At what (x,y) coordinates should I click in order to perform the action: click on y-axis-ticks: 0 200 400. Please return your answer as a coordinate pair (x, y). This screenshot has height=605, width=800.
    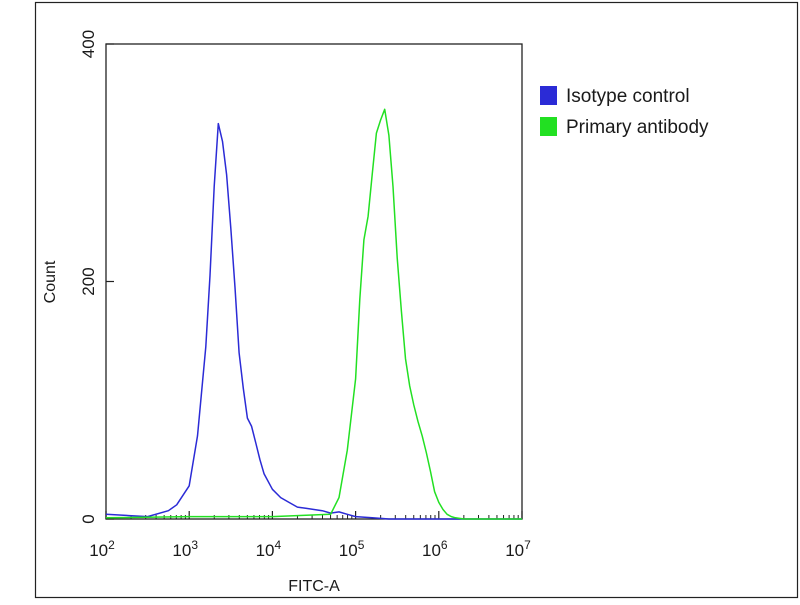
    Looking at the image, I should click on (96, 277).